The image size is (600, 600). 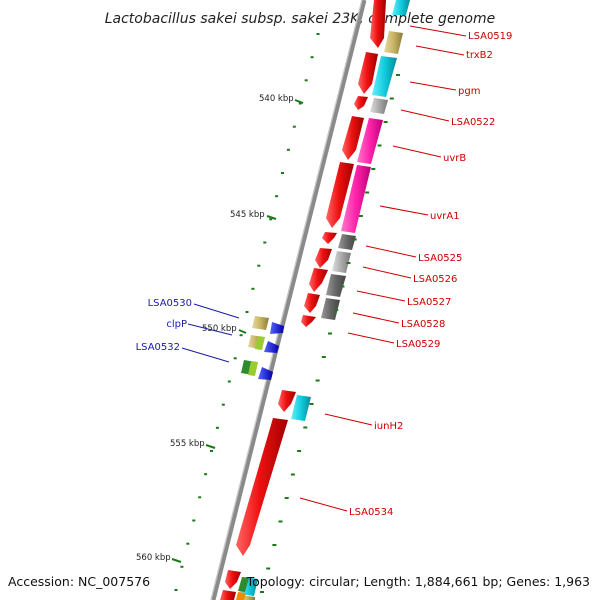 What do you see at coordinates (479, 55) in the screenshot?
I see `gene-label-trxb2: trxB2` at bounding box center [479, 55].